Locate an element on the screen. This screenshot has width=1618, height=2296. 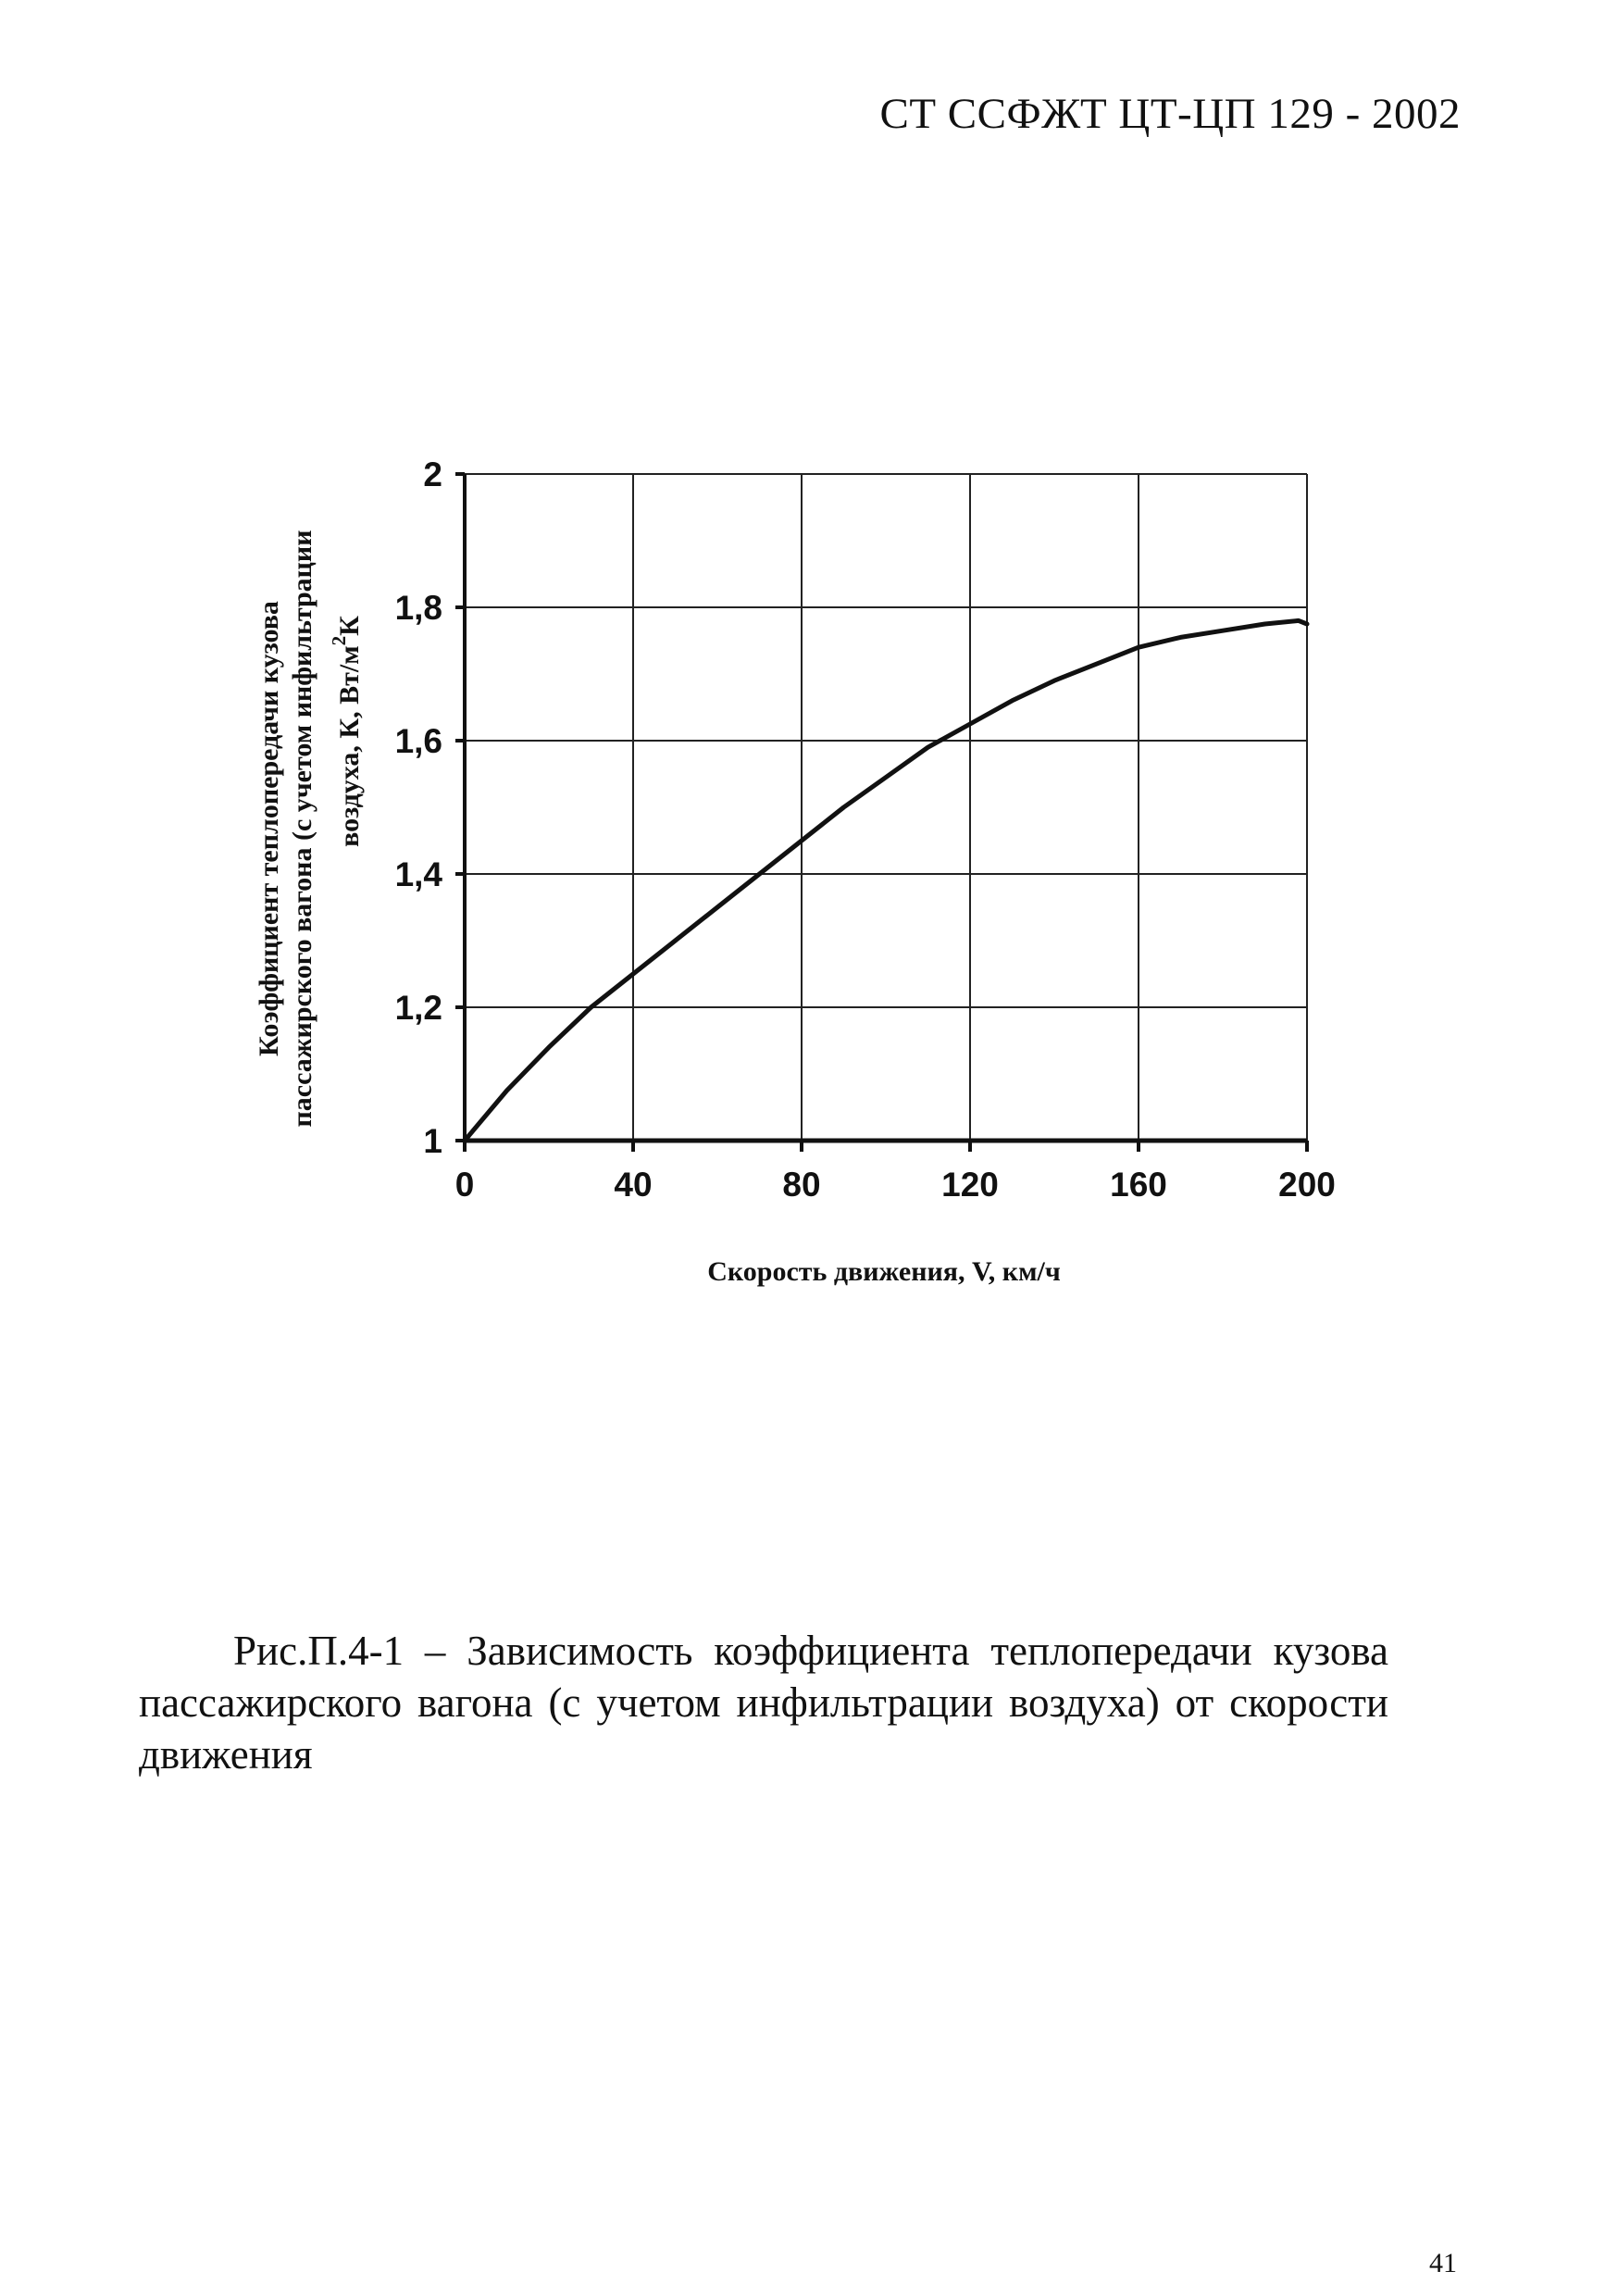
x-axis-title: Скорость движения, V, км/ч is located at coordinates (884, 1271).